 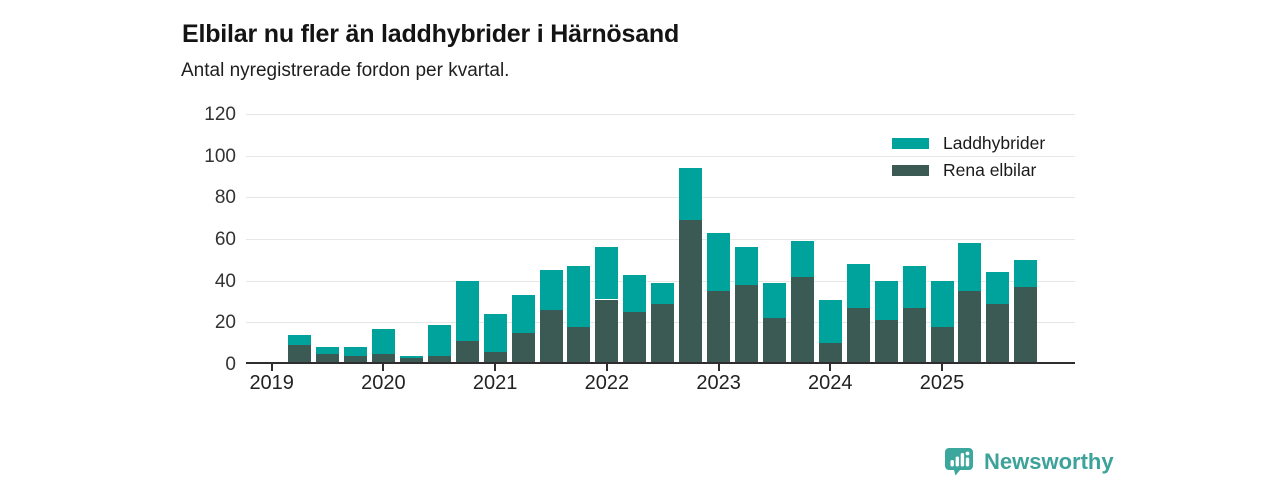 I want to click on bar-segment-rena-elbilar-2021-Q1, so click(x=495, y=356).